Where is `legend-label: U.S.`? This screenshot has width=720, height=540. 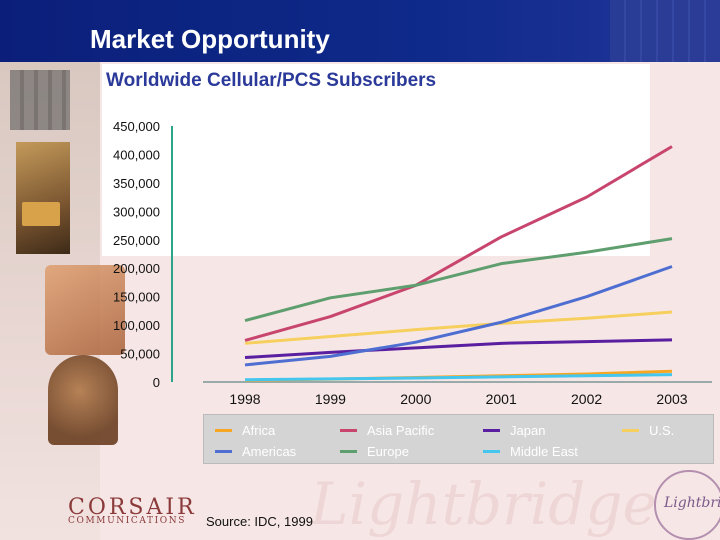 legend-label: U.S. is located at coordinates (662, 430).